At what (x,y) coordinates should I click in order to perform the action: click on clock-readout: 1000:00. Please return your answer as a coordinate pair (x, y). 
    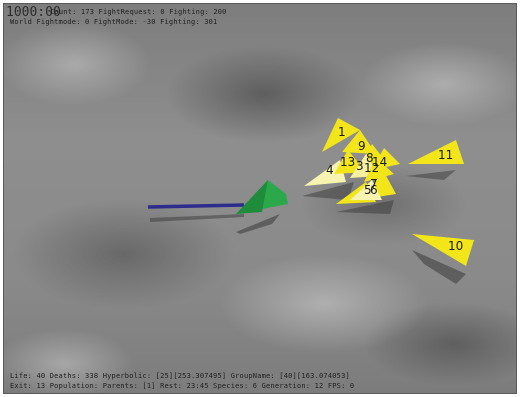
    Looking at the image, I should click on (33, 12).